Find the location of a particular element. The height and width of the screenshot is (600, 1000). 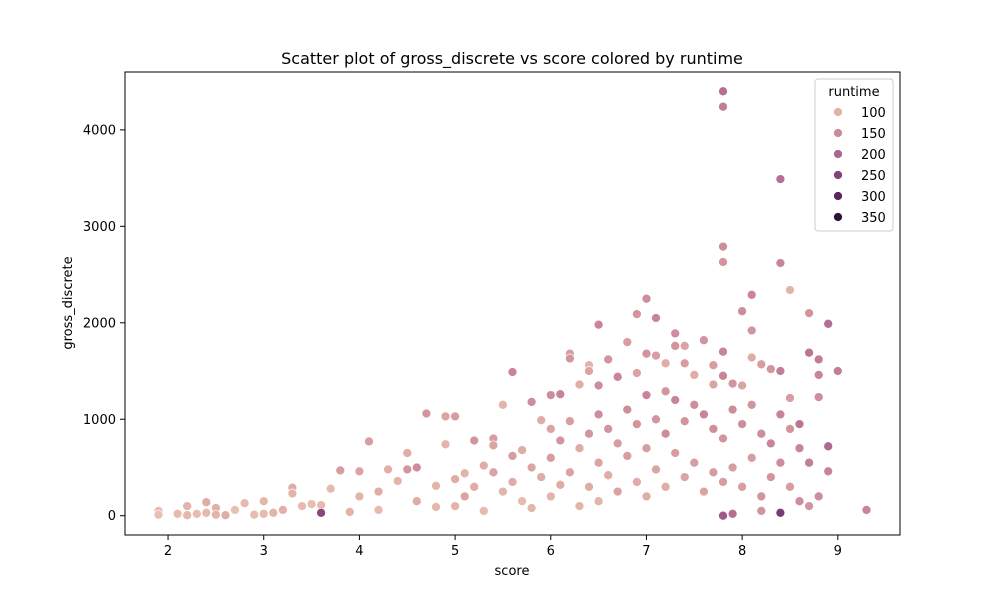

x-tick-label: 4 is located at coordinates (359, 551).